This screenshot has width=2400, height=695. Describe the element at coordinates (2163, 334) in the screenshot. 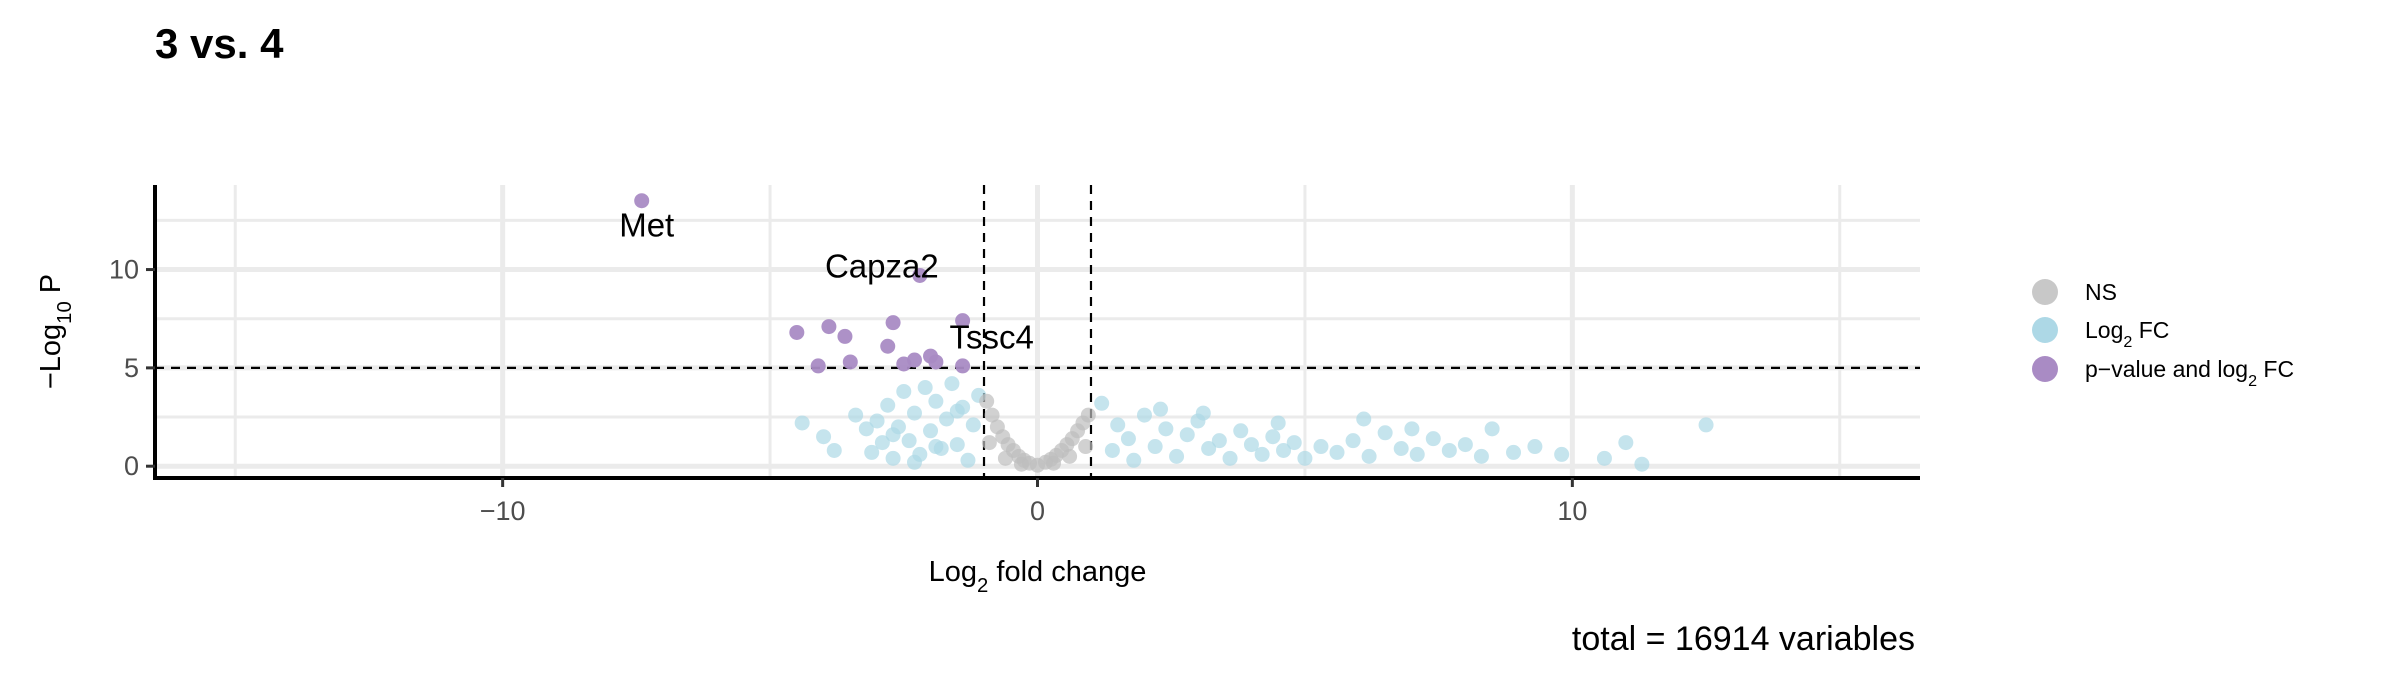

I see `legend: NS Log2 FC p−value and log2 FC` at that location.